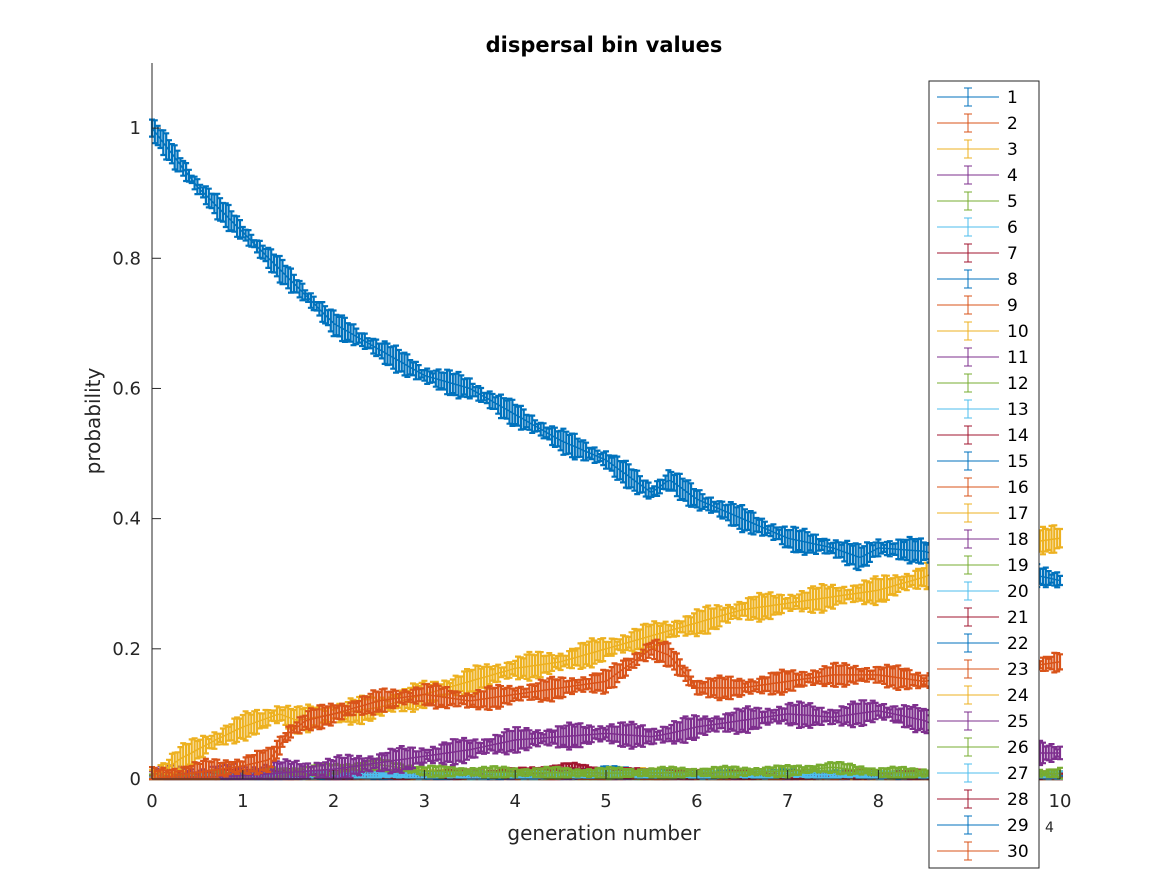  What do you see at coordinates (977, 227) in the screenshot?
I see `legend-item: 6` at bounding box center [977, 227].